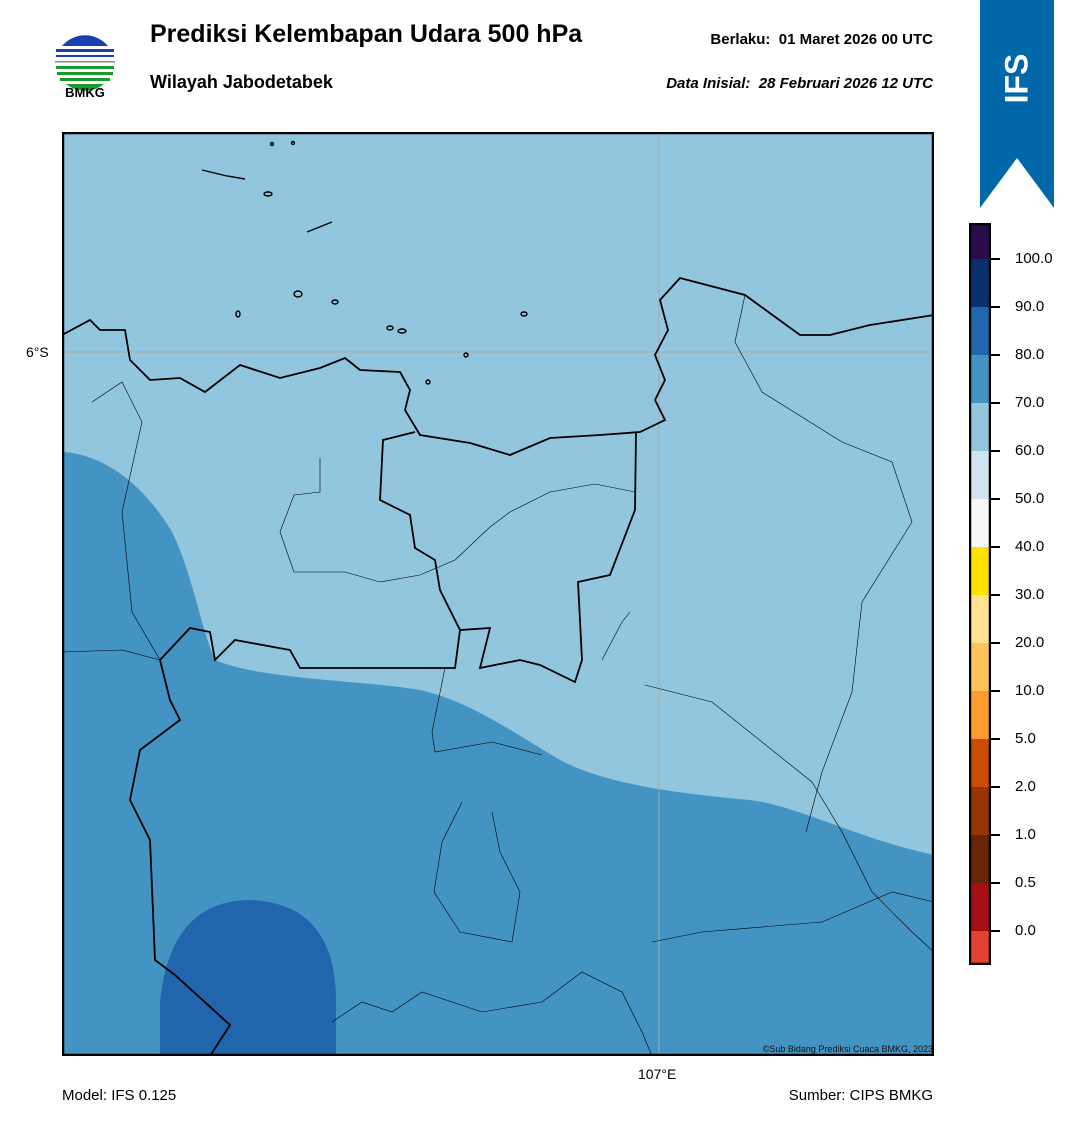 The width and height of the screenshot is (1081, 1128). I want to click on province-border-west, so click(310, 648).